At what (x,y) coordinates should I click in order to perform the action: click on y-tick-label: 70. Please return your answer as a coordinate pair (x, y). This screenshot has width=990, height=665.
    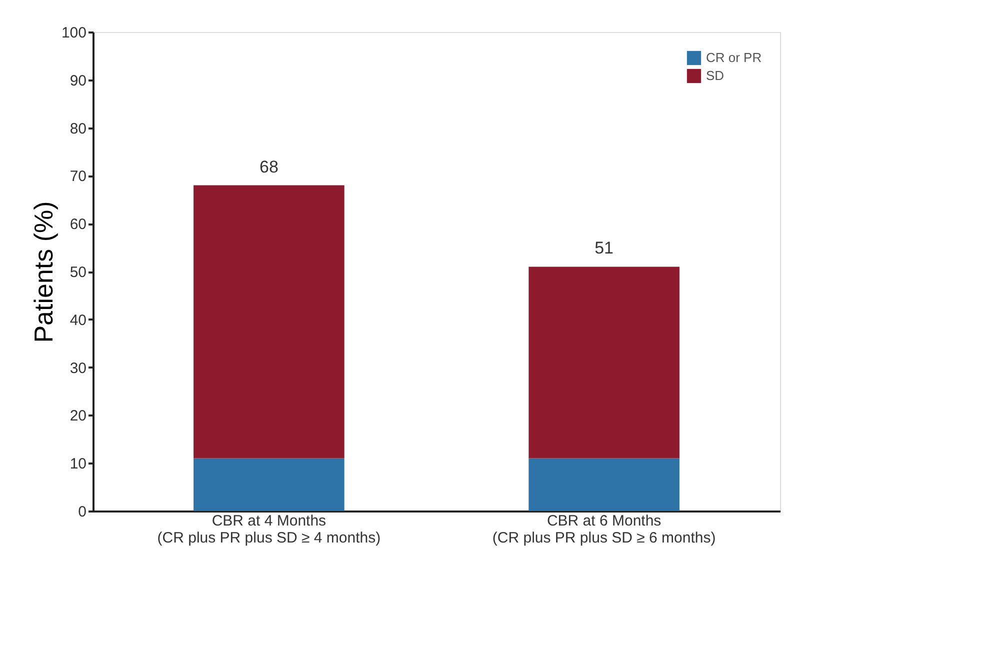
    Looking at the image, I should click on (78, 177).